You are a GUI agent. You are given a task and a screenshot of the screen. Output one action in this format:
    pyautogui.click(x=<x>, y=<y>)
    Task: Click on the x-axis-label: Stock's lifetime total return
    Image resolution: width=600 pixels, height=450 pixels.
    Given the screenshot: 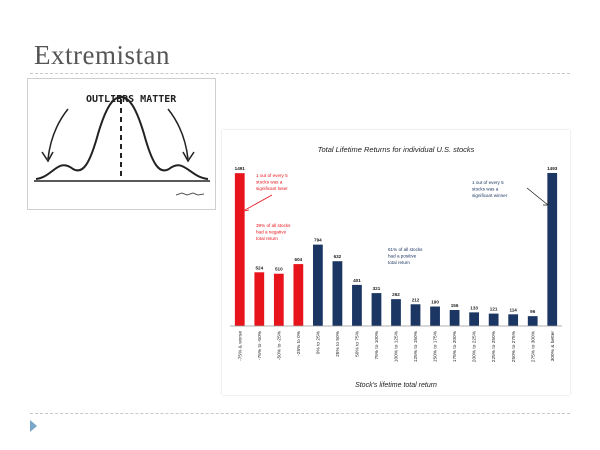 What is the action you would take?
    pyautogui.click(x=396, y=385)
    